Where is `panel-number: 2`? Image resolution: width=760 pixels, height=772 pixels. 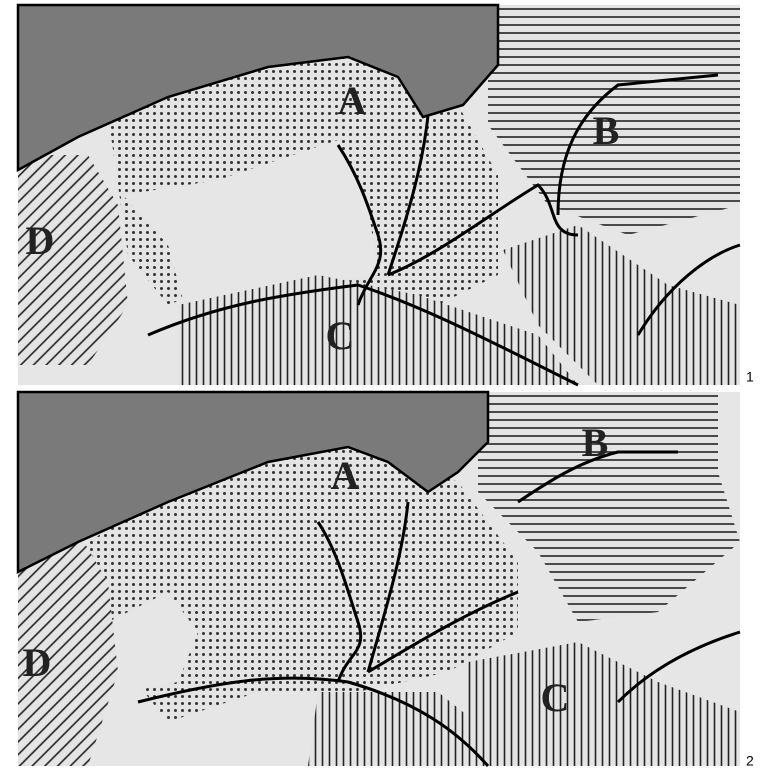
panel-number: 2 is located at coordinates (750, 761).